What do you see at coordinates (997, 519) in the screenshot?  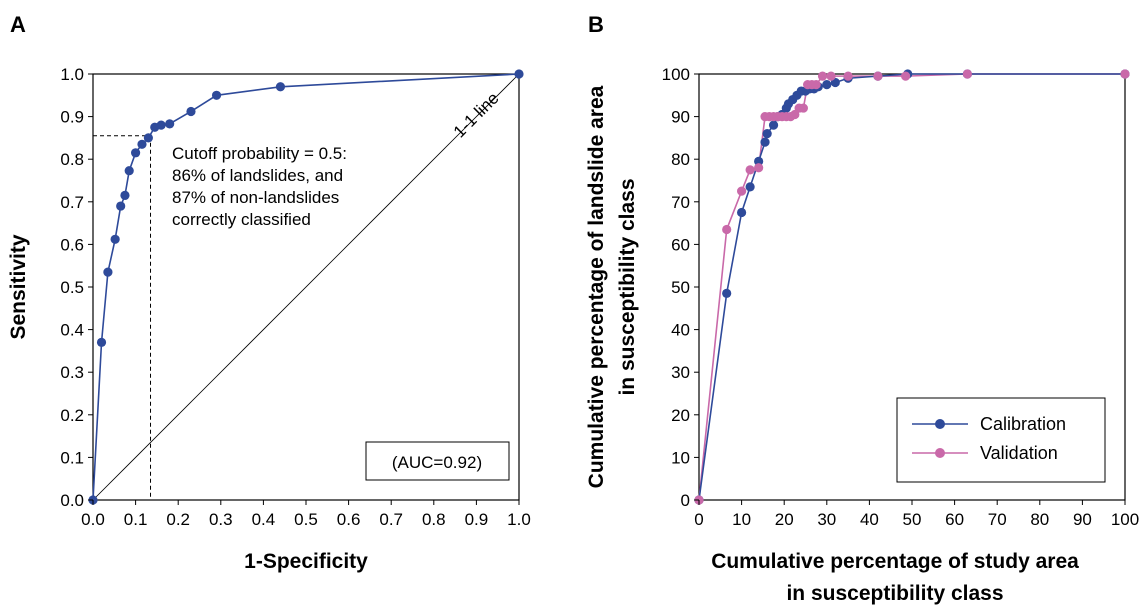 I see `x-tick-label: 70` at bounding box center [997, 519].